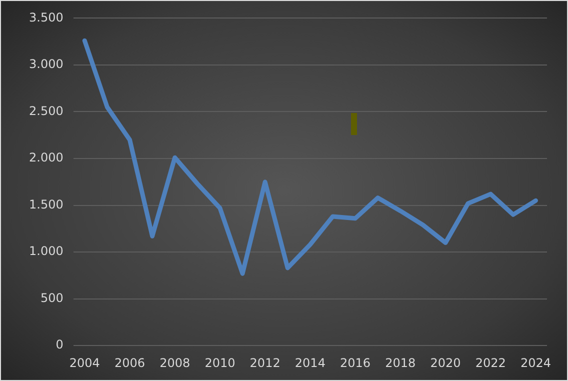  What do you see at coordinates (60, 345) in the screenshot?
I see `y-tick-label: 0` at bounding box center [60, 345].